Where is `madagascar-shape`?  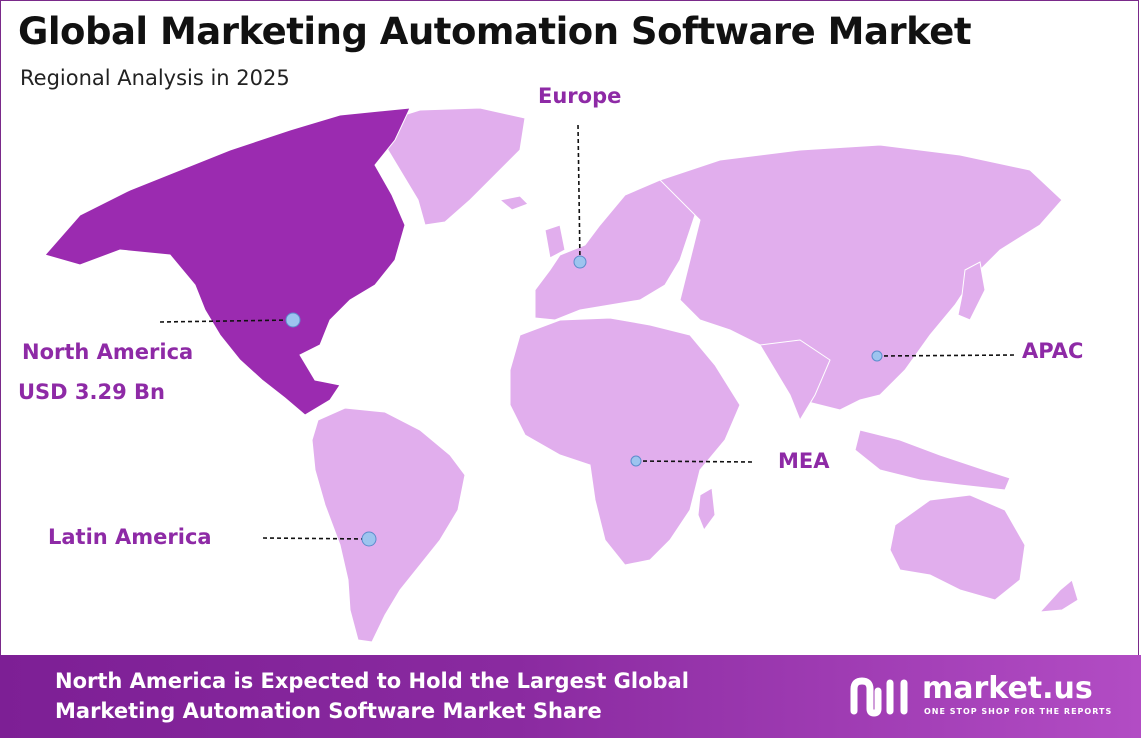
madagascar-shape is located at coordinates (706, 509).